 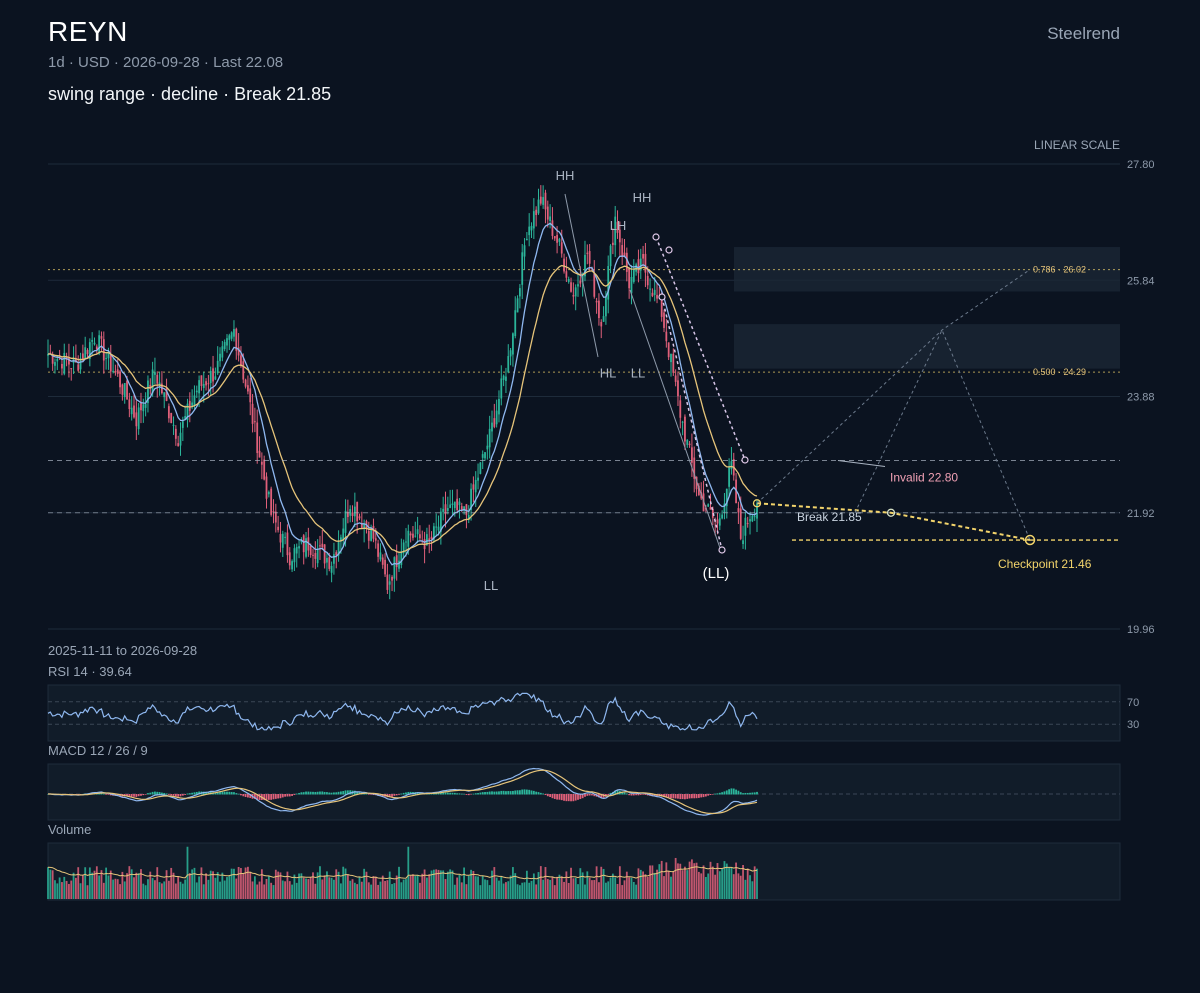 I want to click on y-tick-label: 25.84, so click(x=1141, y=281).